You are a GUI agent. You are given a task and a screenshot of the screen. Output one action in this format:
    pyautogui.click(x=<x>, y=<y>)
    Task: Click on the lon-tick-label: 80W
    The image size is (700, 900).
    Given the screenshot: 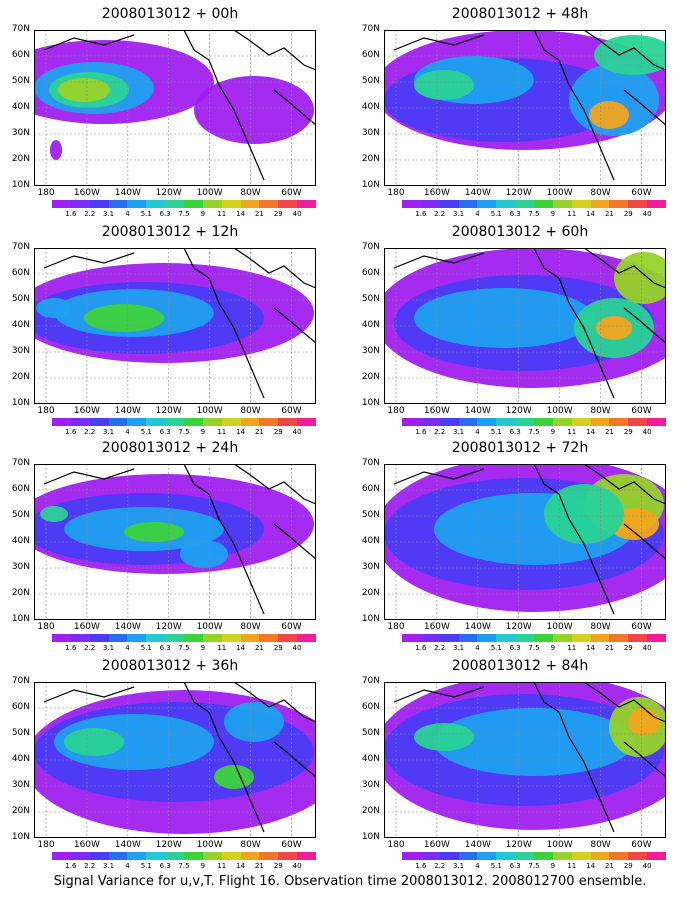 What is the action you would take?
    pyautogui.click(x=250, y=193)
    